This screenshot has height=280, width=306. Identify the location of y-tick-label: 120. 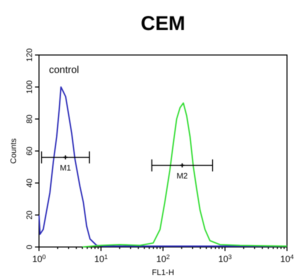
(29, 55).